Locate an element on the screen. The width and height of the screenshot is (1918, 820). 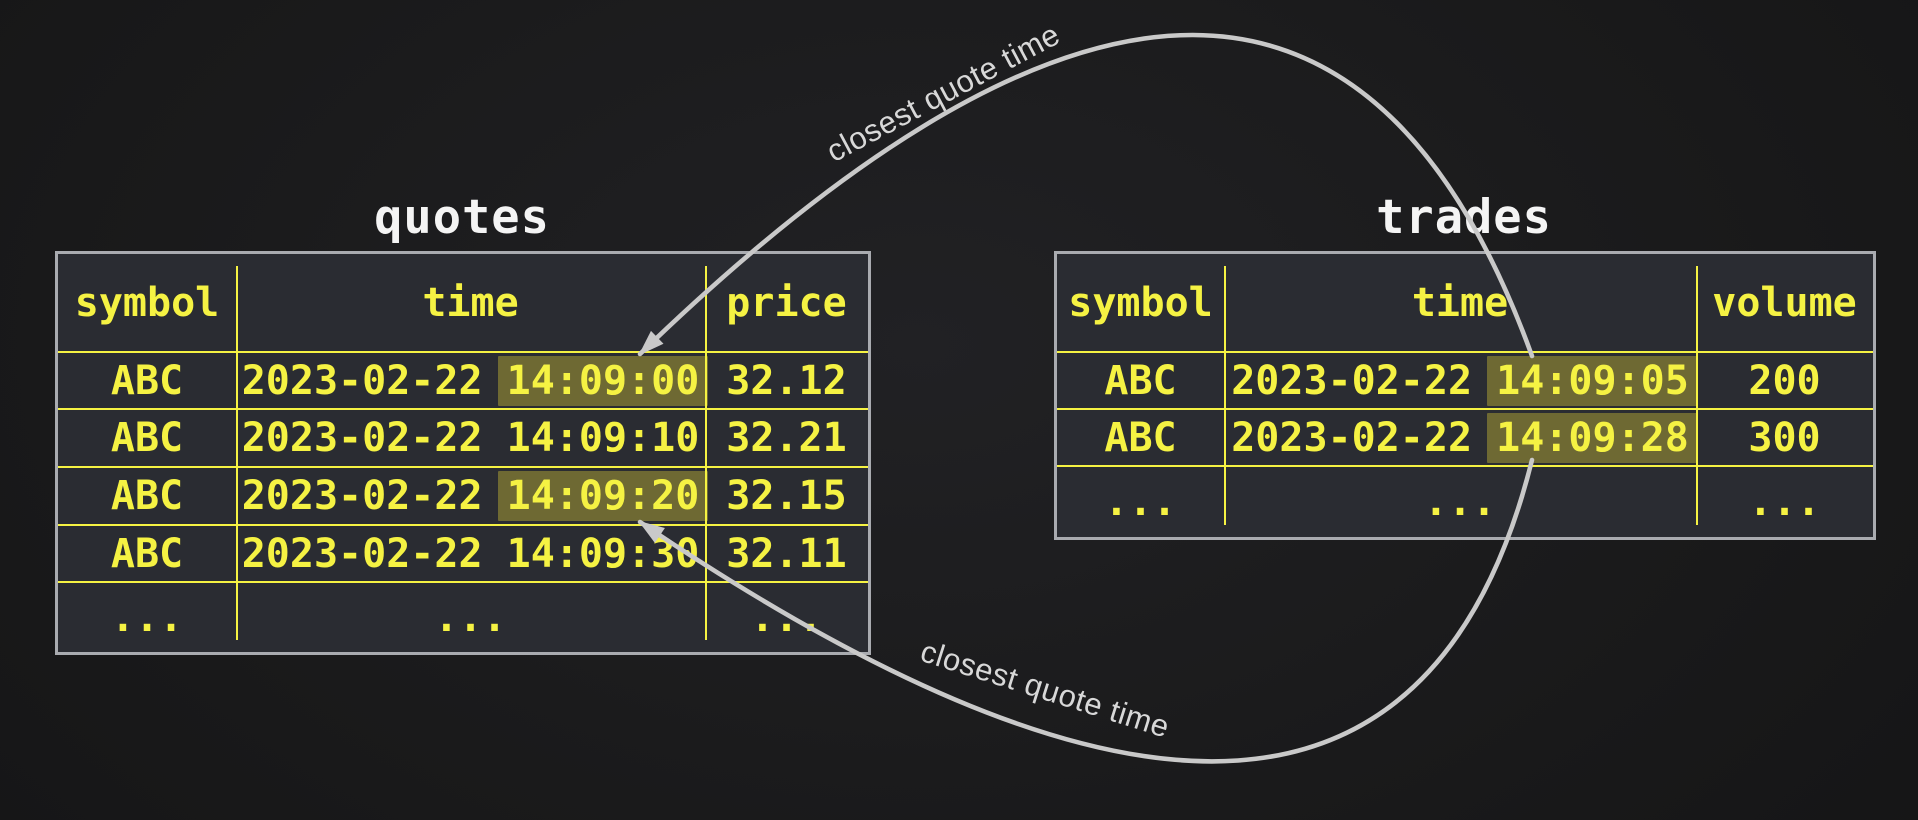
highlighted-time: 14:09:05 is located at coordinates (1592, 380).